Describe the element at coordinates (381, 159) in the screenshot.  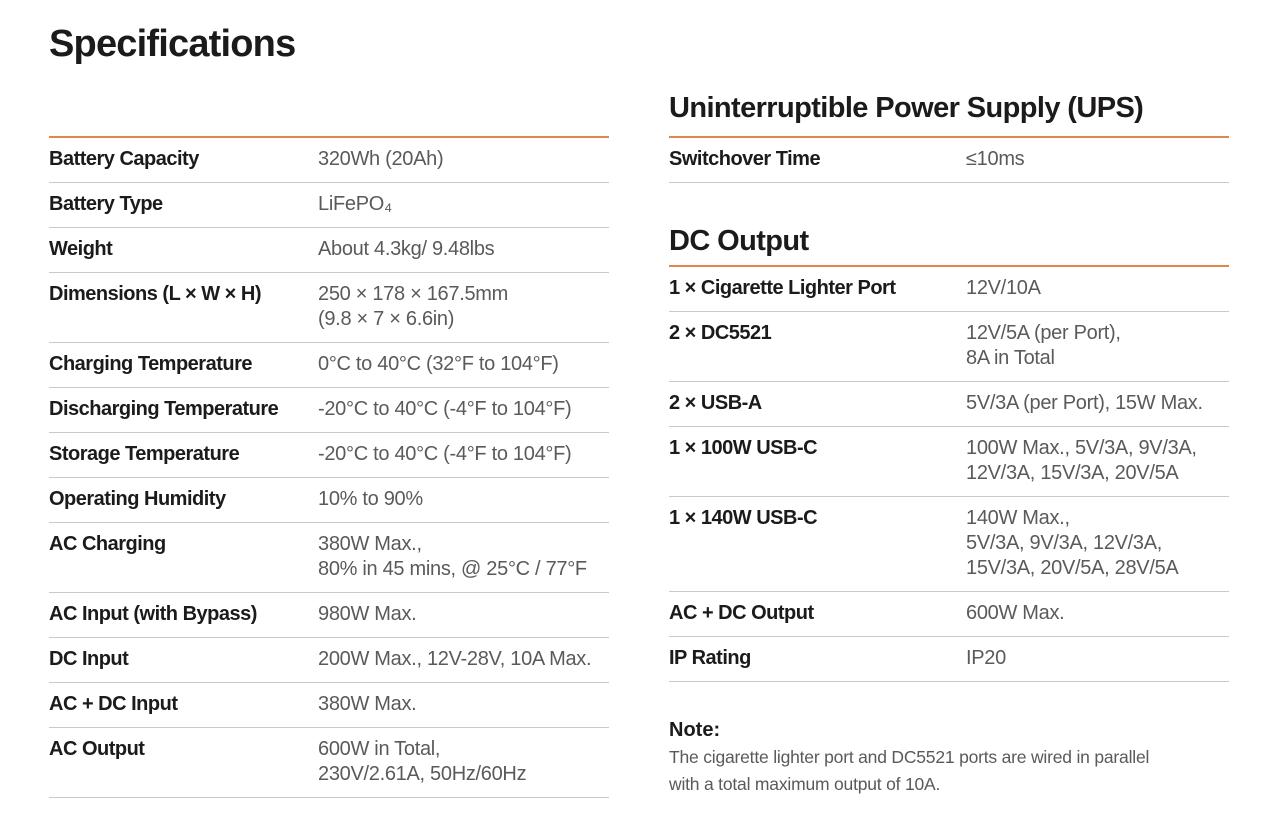
I see `spec-value: 320Wh (20Ah)` at that location.